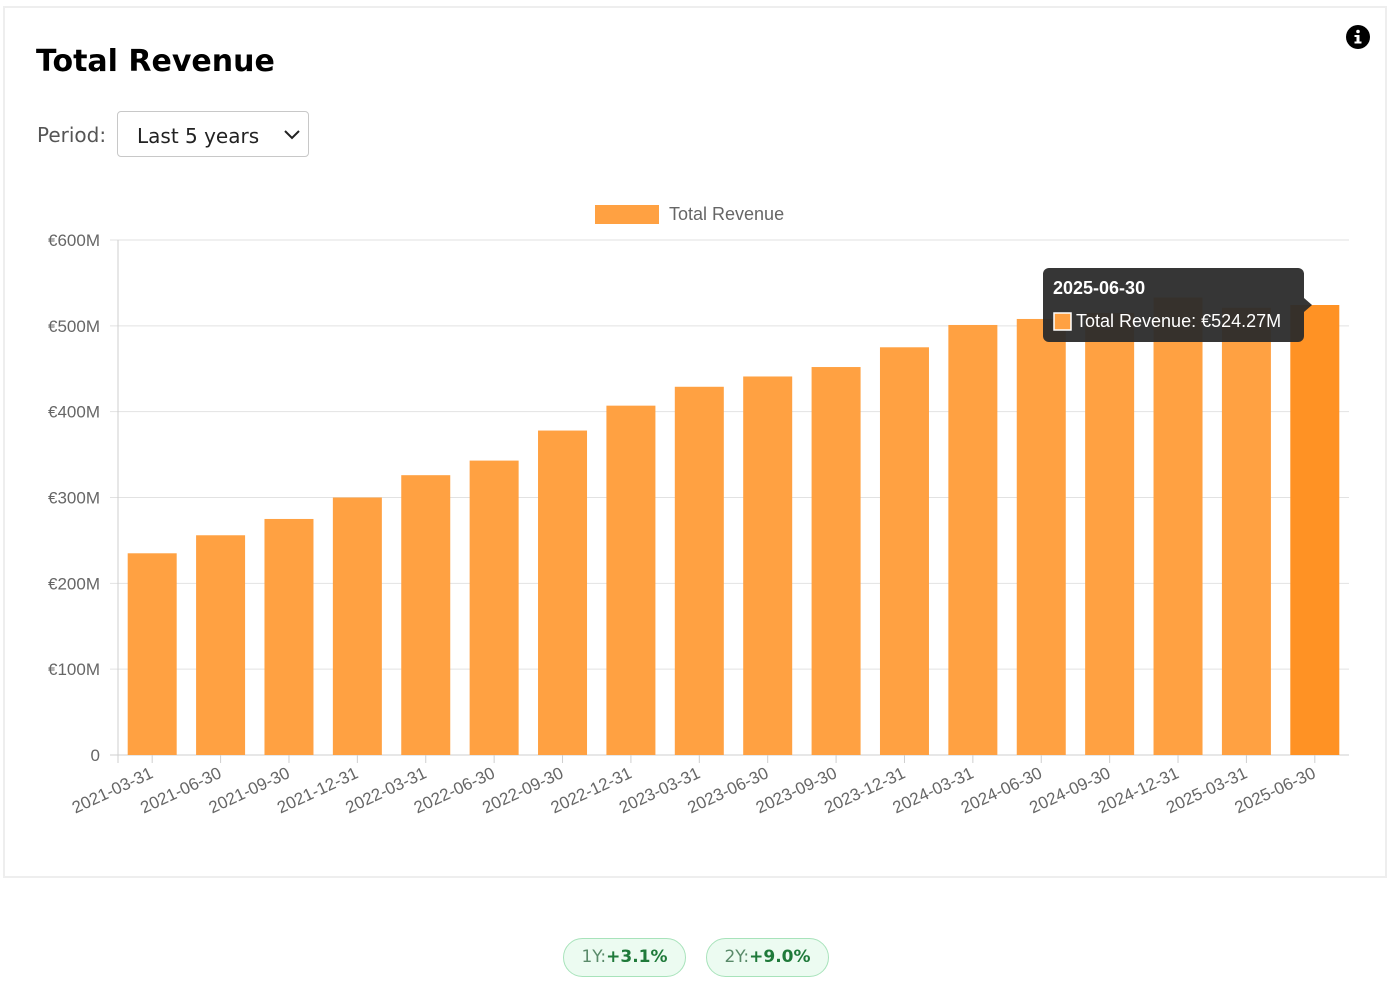 This screenshot has width=1394, height=987. I want to click on tooltip-value: Total Revenue: €524.27M, so click(1178, 321).